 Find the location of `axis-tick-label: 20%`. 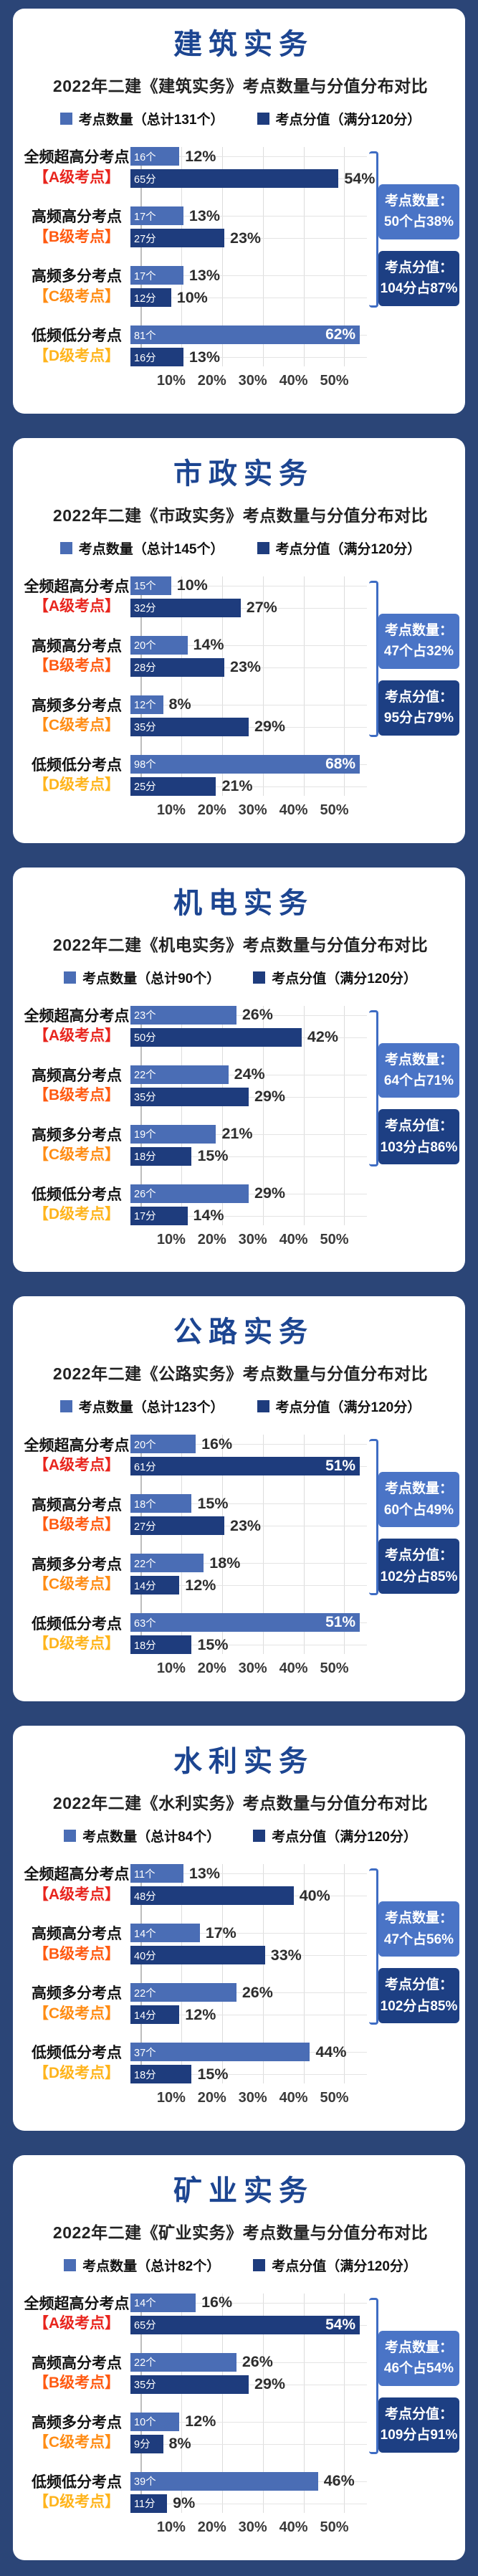

axis-tick-label: 20% is located at coordinates (211, 2527).